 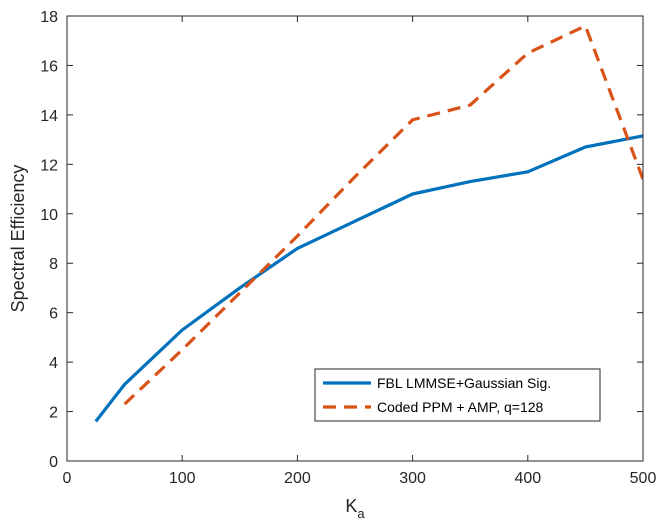 I want to click on x-tick-label: 300, so click(x=412, y=478).